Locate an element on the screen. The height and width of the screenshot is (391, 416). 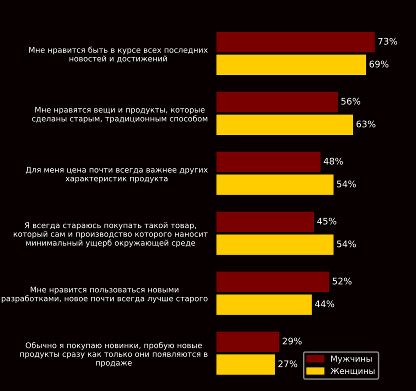
data-label: 27% is located at coordinates (288, 364).